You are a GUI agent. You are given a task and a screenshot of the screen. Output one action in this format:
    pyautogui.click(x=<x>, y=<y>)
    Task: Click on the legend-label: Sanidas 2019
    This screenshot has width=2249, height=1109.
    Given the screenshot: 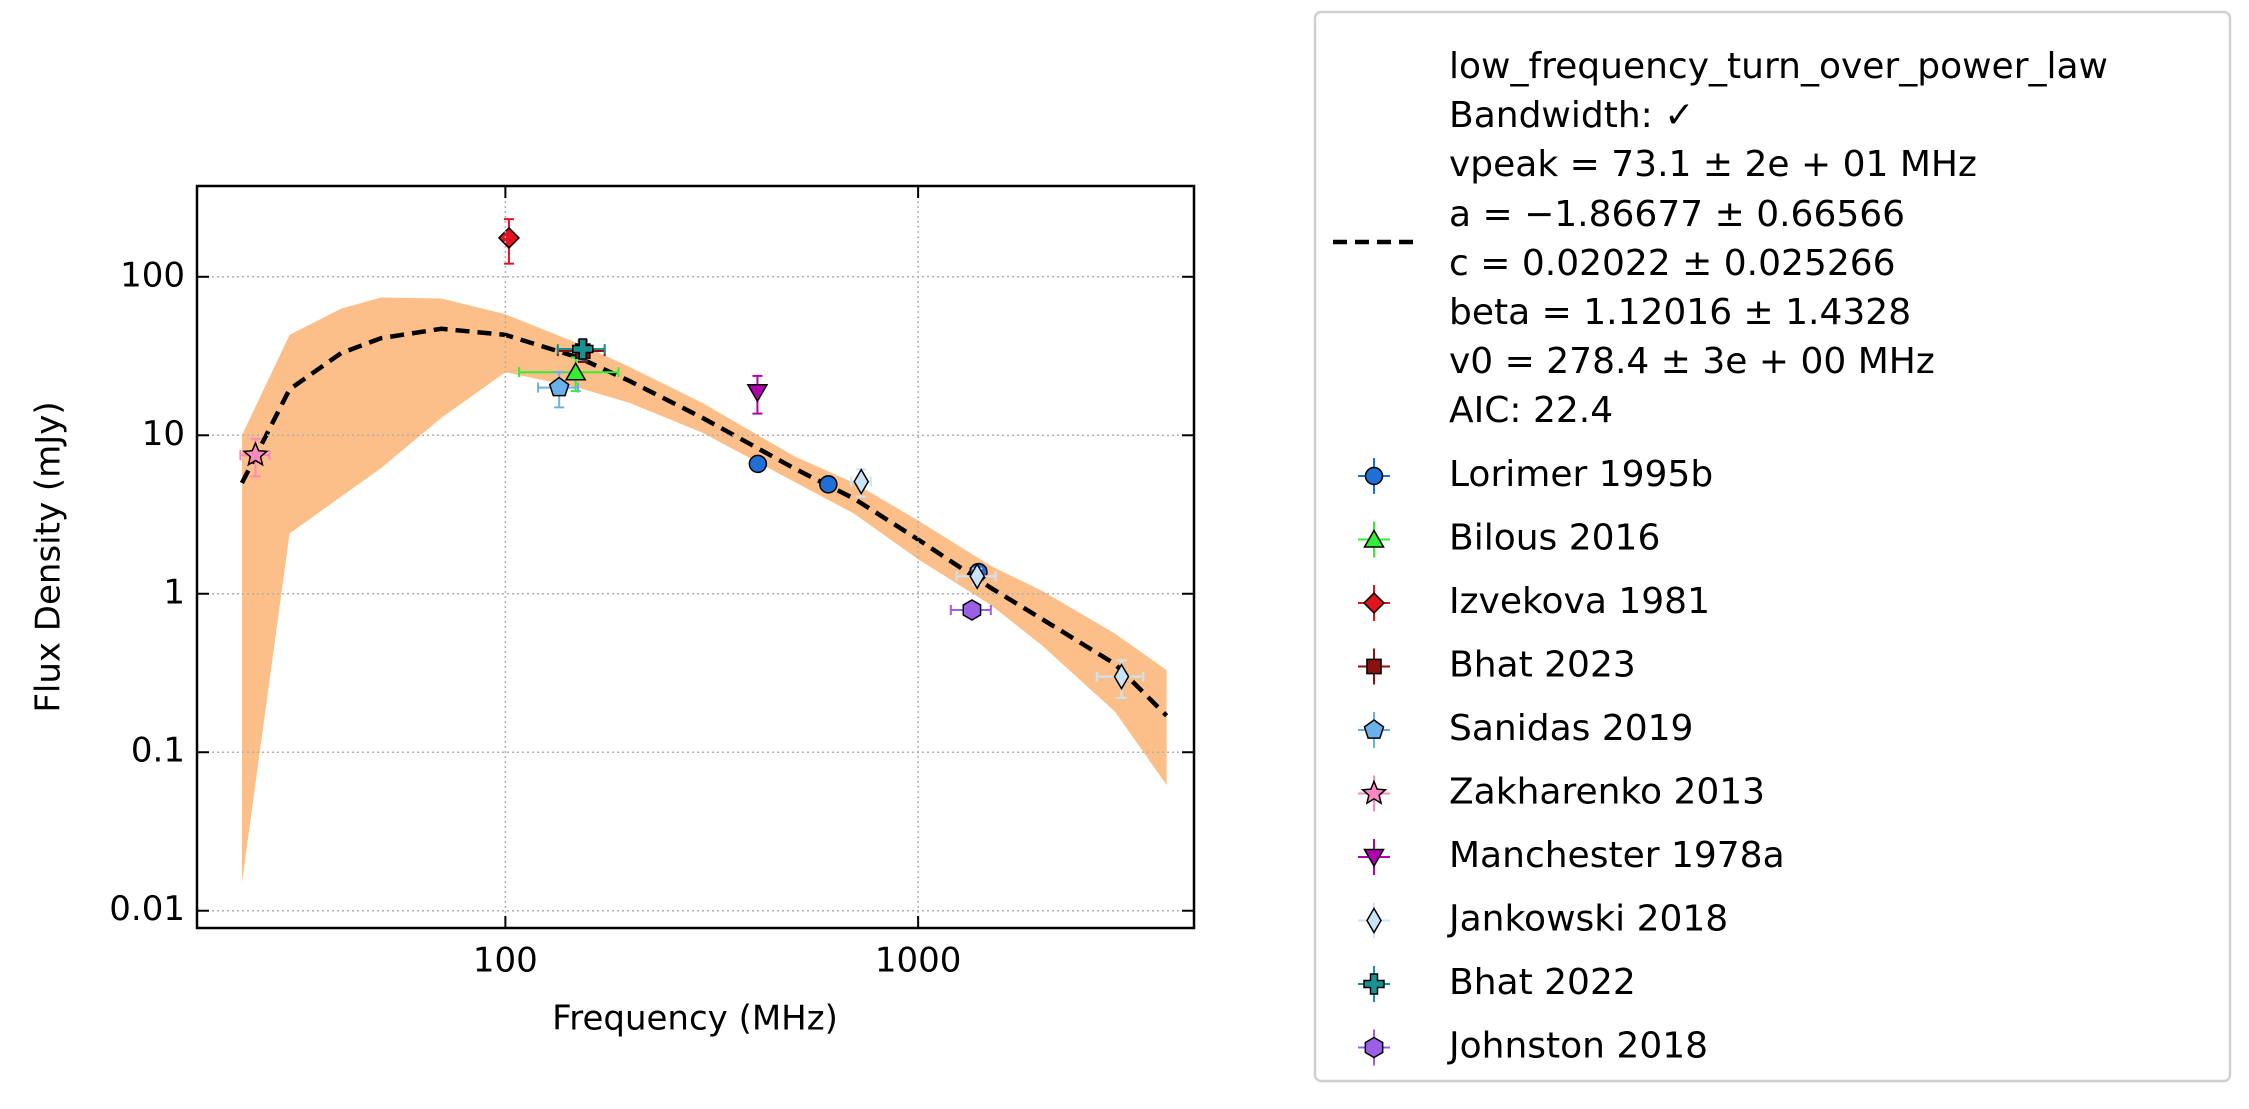 What is the action you would take?
    pyautogui.click(x=1571, y=728)
    